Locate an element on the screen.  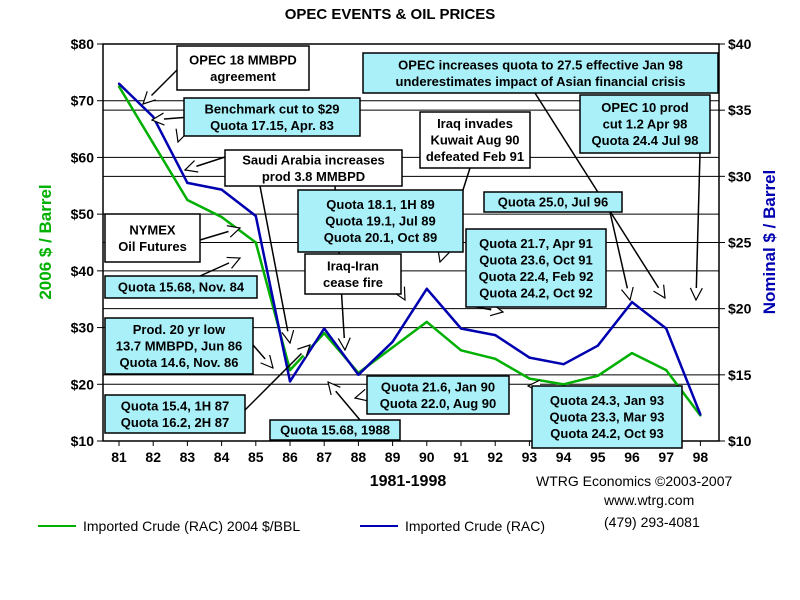
tick-label-x: 84 is located at coordinates (222, 457).